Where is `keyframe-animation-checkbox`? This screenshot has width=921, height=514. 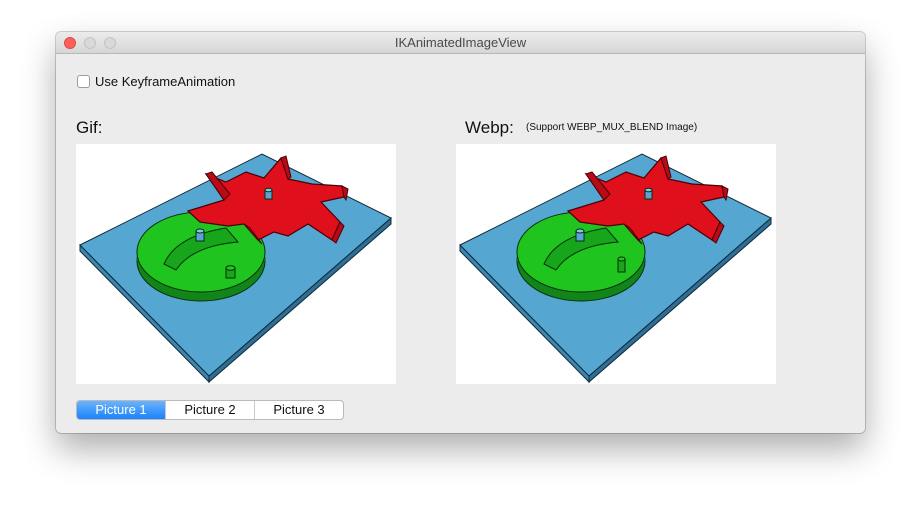
keyframe-animation-checkbox is located at coordinates (83, 81).